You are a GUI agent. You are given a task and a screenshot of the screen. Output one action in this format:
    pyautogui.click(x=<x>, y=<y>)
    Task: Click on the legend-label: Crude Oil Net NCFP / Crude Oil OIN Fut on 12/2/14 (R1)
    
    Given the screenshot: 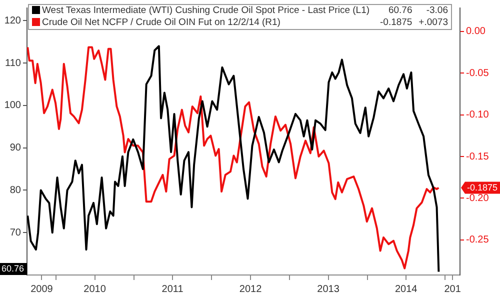 What is the action you would take?
    pyautogui.click(x=161, y=23)
    